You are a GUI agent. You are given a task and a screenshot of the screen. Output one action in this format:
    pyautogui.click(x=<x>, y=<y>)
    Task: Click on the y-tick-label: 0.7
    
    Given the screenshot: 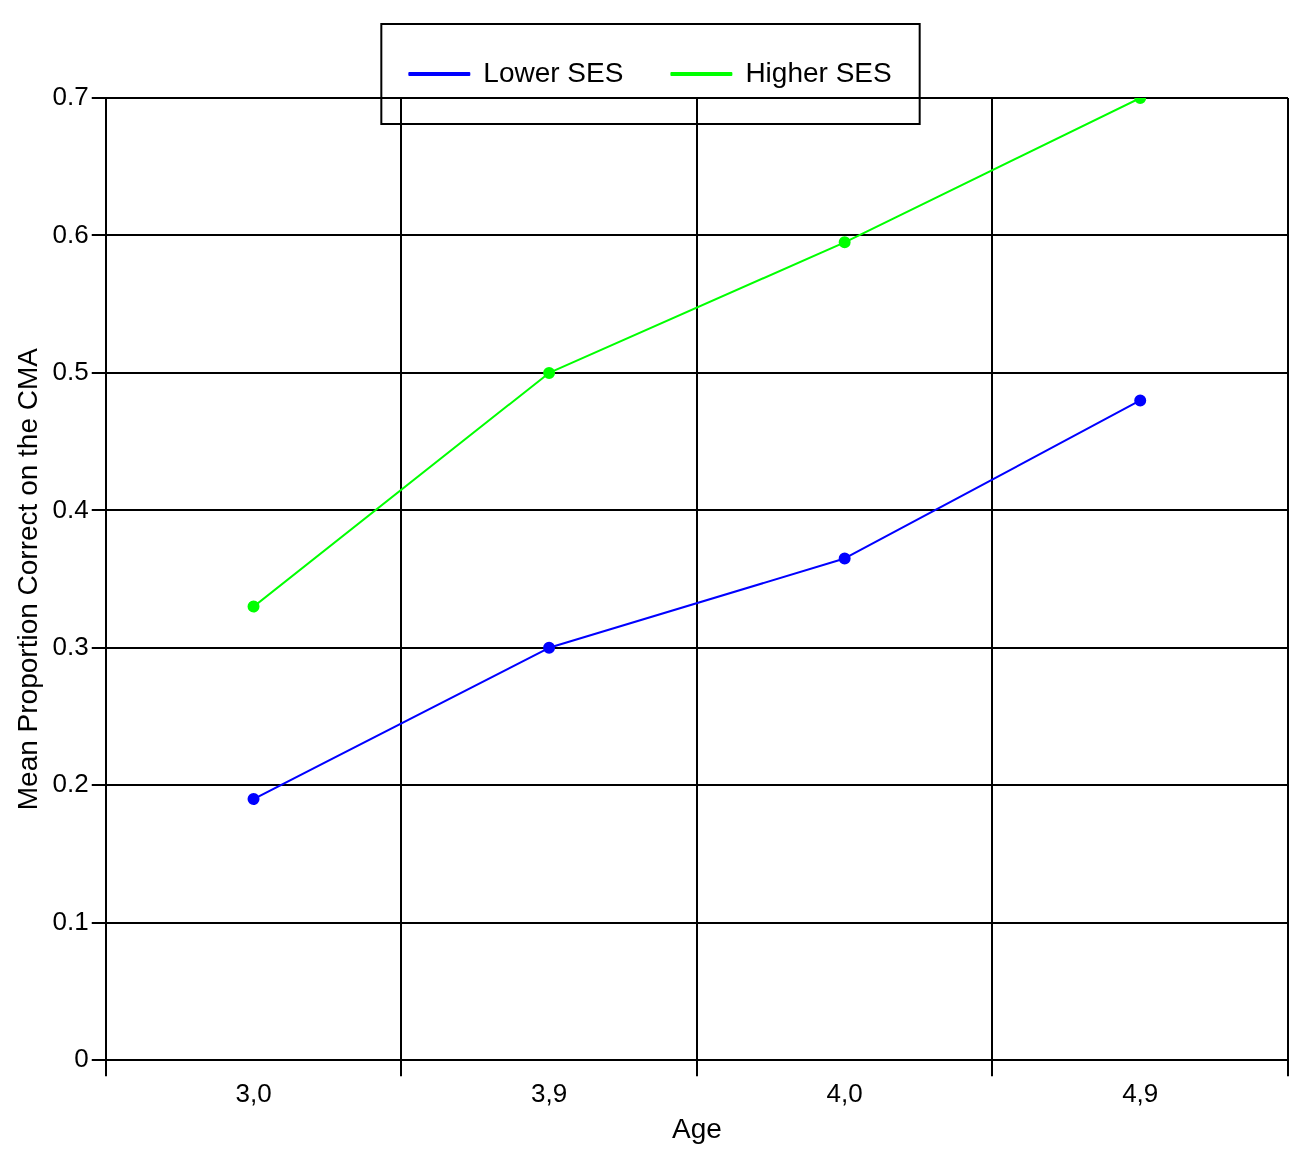 What is the action you would take?
    pyautogui.click(x=70, y=96)
    